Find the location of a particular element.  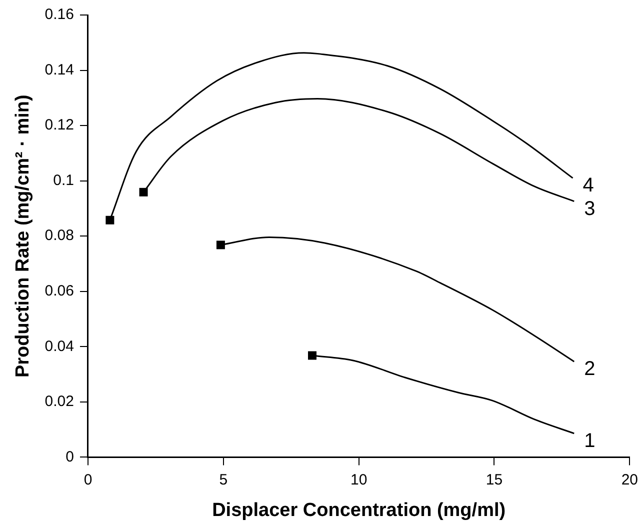

series-label: 2 is located at coordinates (590, 369).